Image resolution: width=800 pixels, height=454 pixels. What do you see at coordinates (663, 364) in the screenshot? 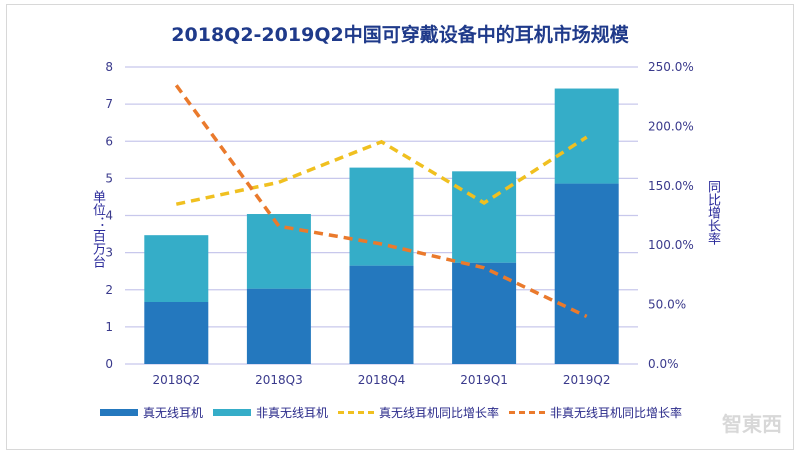
I see `y2-tick-label: 0.0%` at bounding box center [663, 364].